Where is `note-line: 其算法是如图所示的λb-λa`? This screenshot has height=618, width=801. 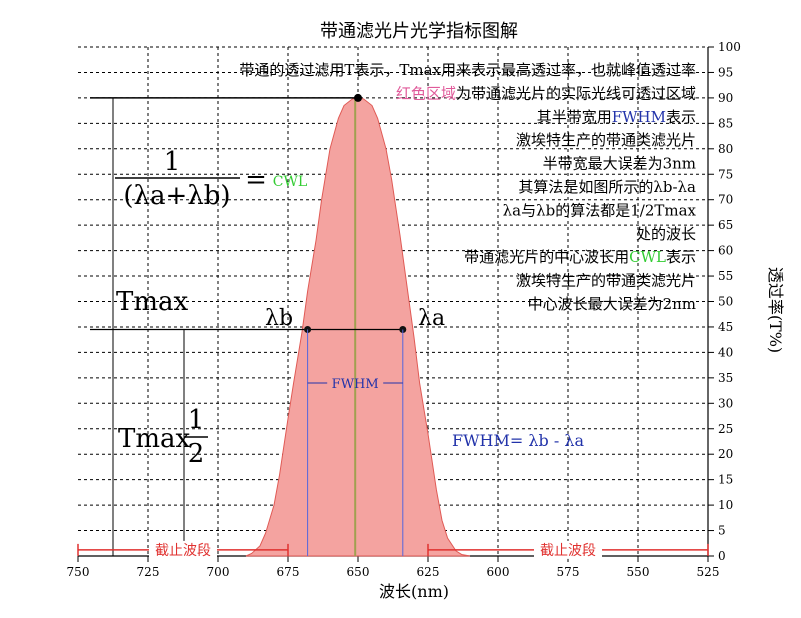 note-line: 其算法是如图所示的λb-λa is located at coordinates (607, 187).